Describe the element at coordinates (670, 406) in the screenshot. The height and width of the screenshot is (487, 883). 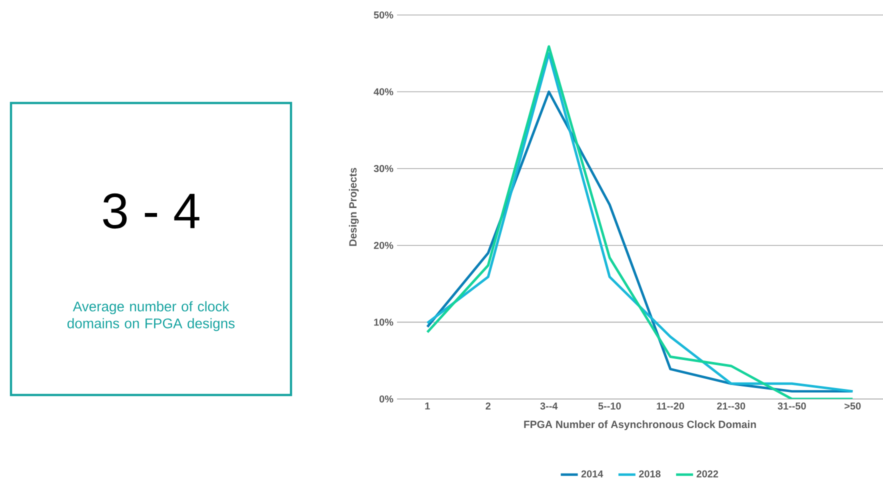
I see `x-tick-label: 11--20` at that location.